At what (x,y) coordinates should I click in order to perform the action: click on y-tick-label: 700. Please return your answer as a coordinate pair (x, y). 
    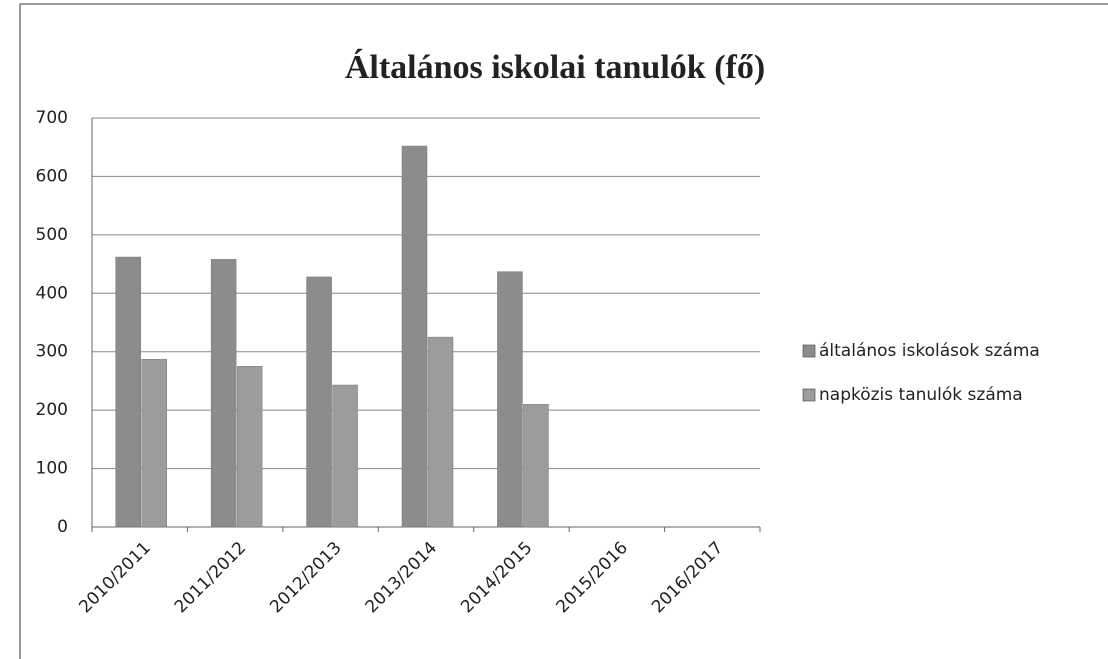
    Looking at the image, I should click on (52, 118).